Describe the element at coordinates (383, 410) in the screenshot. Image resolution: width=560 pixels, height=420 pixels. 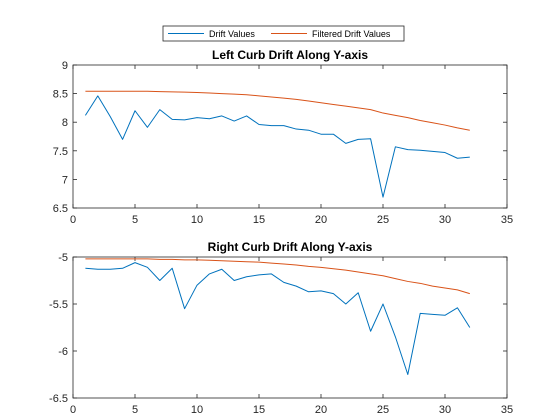
I see `x-tick-label-right-curb: 25` at that location.